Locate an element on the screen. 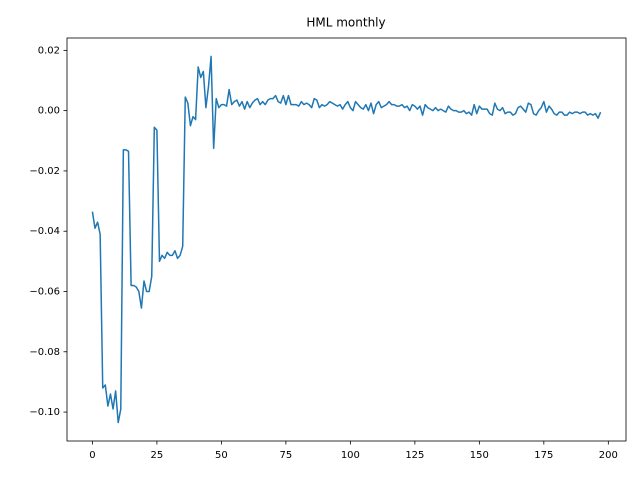 This screenshot has width=640, height=480. x-tick-label: 125 is located at coordinates (414, 455).